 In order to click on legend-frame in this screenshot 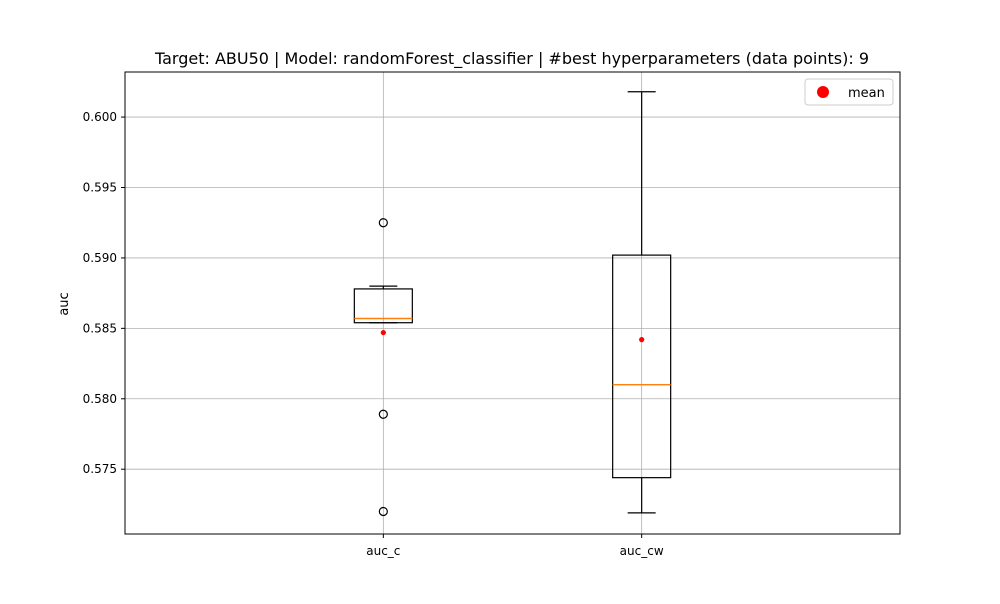, I will do `click(849, 92)`.